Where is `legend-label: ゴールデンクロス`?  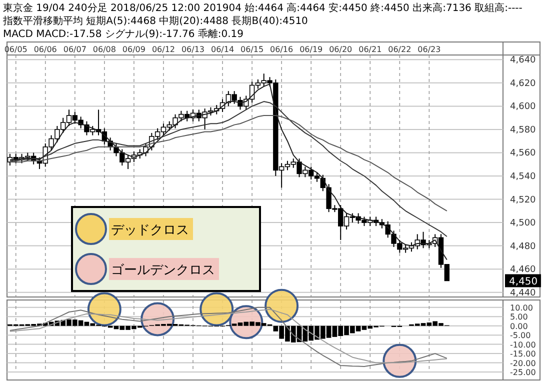 legend-label: ゴールデンクロス is located at coordinates (163, 270).